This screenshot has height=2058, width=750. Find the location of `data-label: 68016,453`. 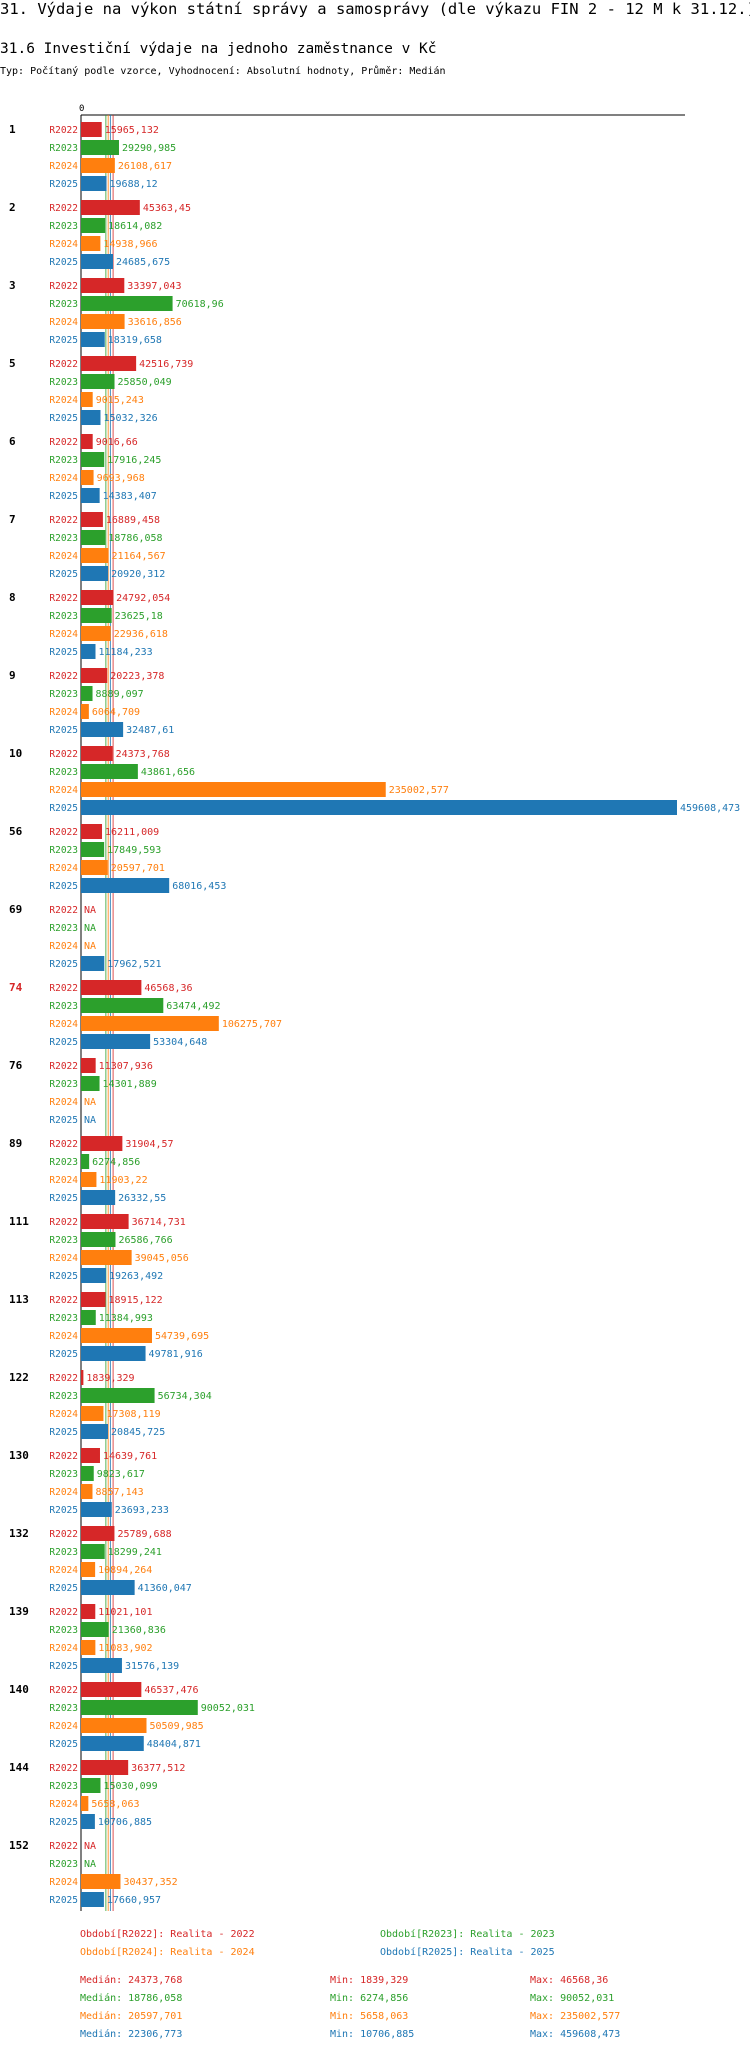

data-label: 68016,453 is located at coordinates (199, 886).